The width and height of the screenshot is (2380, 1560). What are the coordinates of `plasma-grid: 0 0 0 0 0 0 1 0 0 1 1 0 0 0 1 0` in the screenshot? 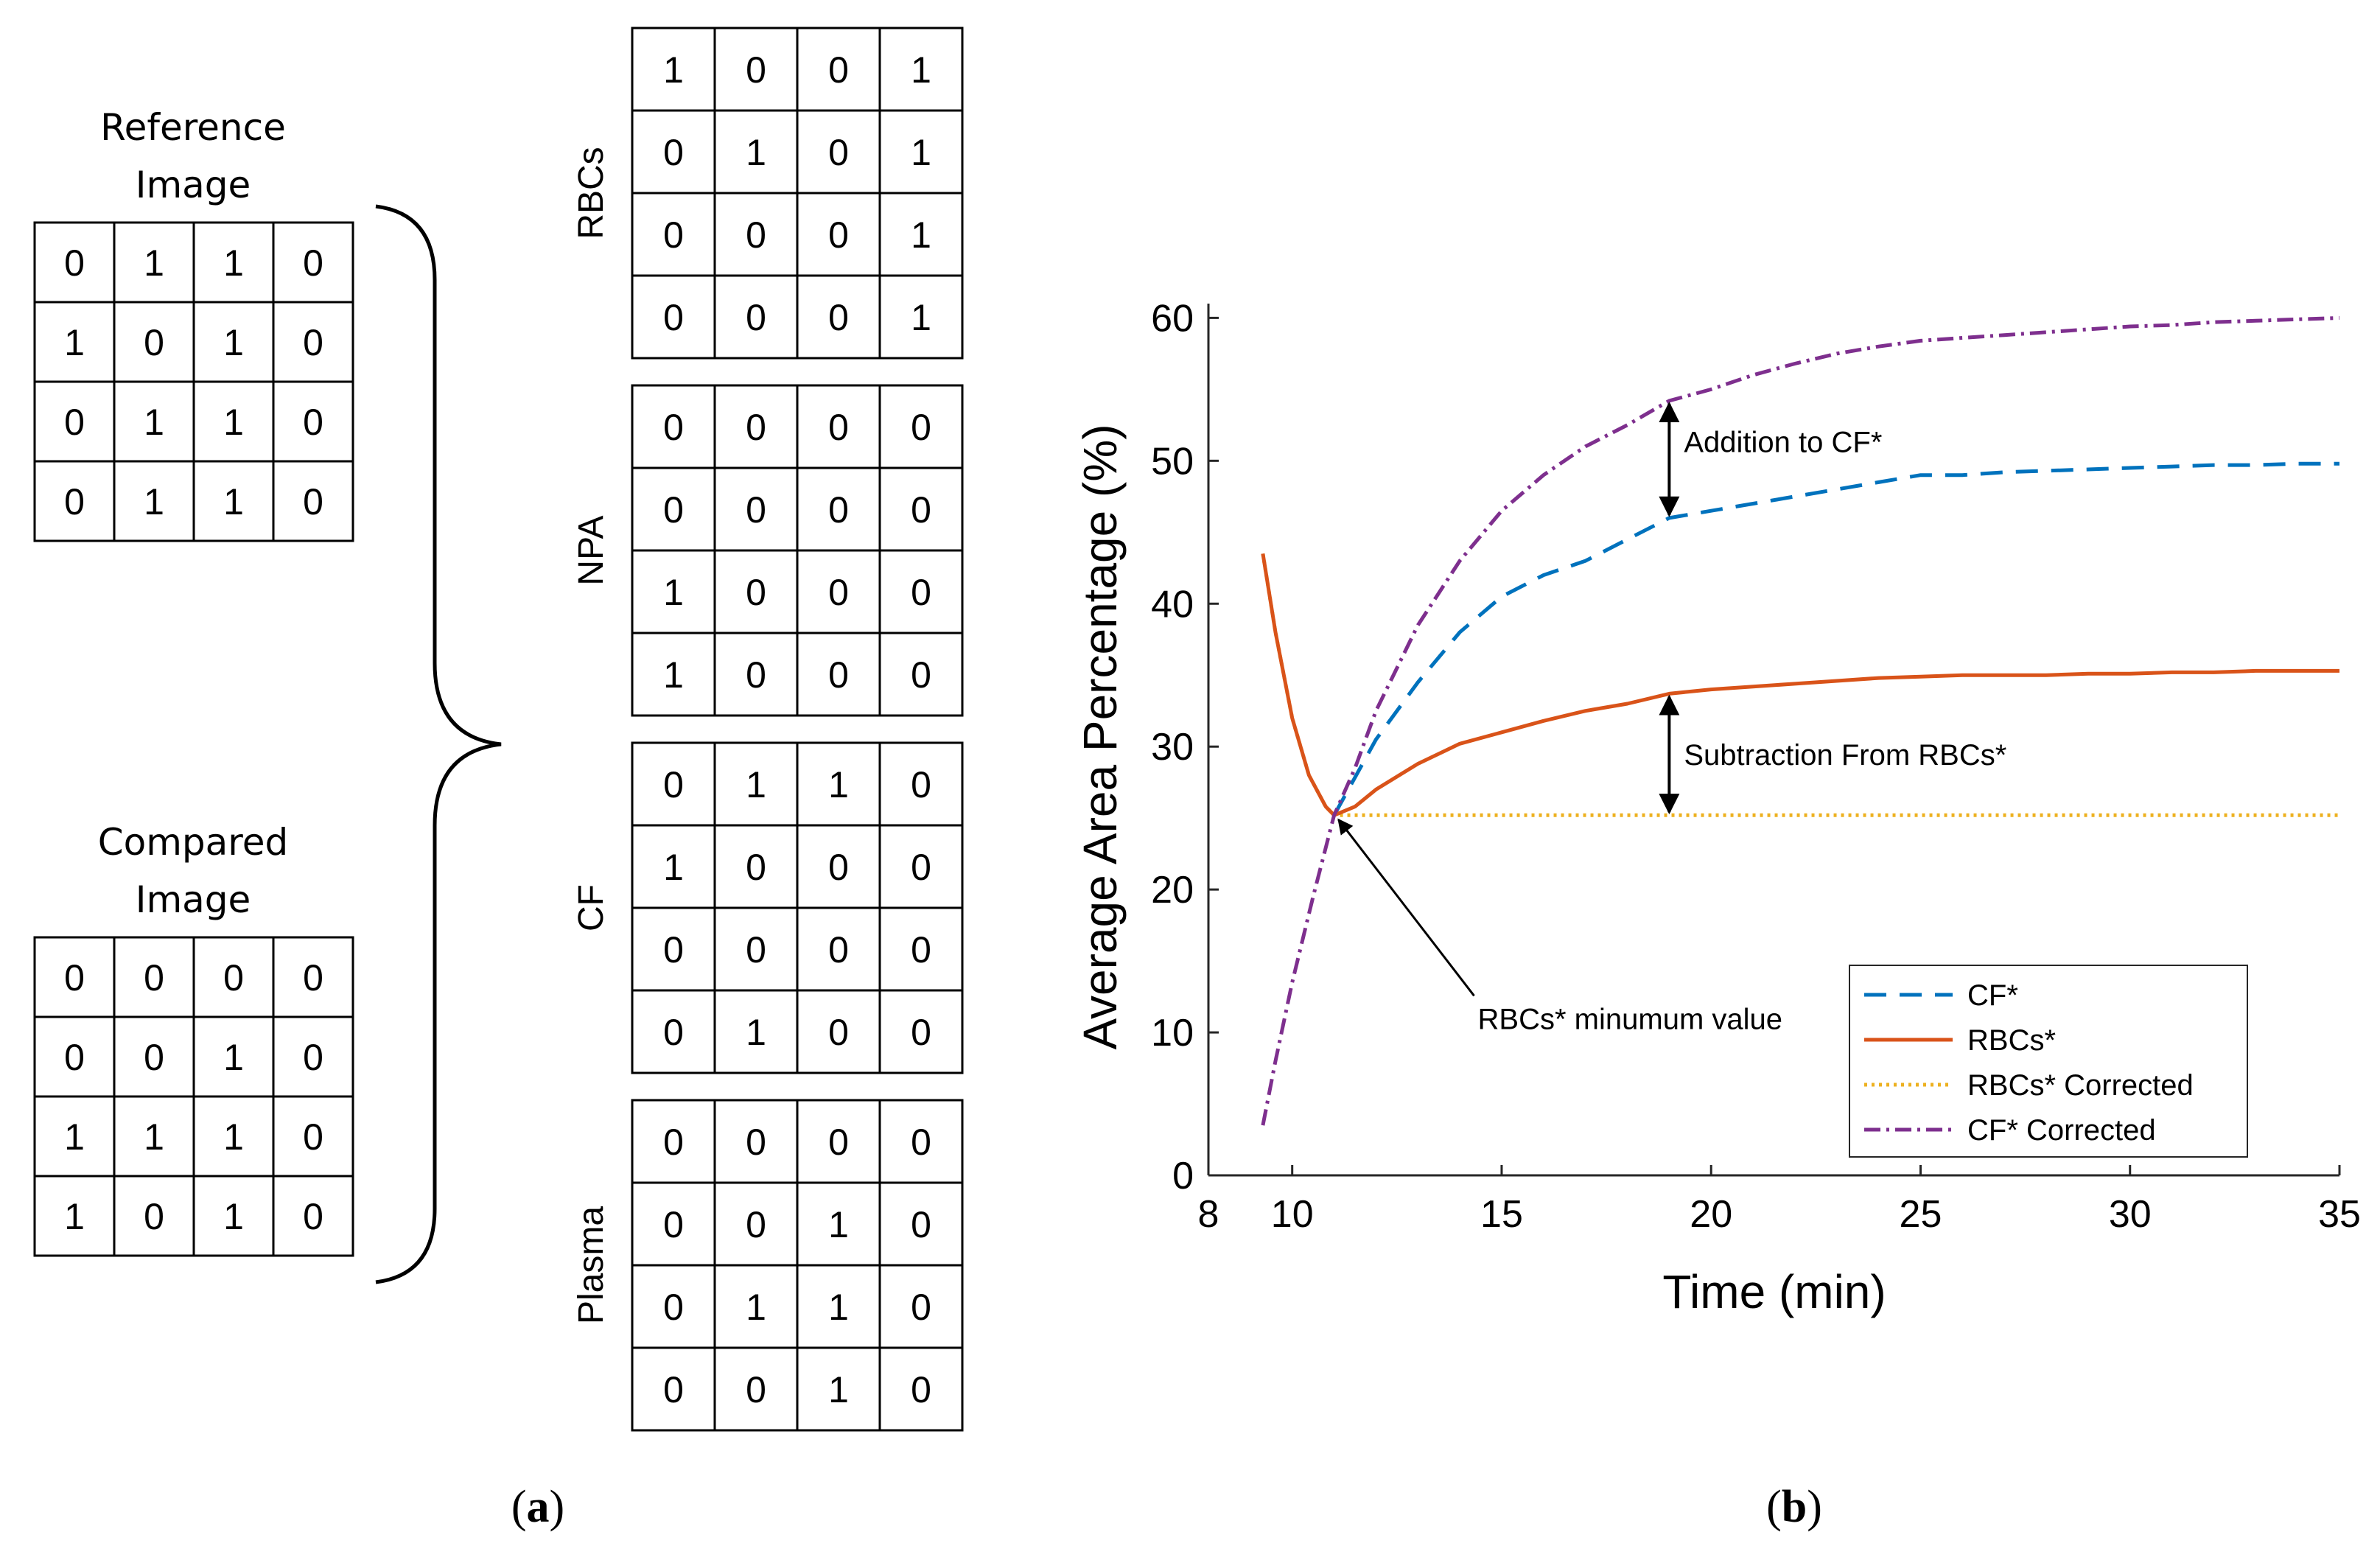 It's located at (797, 1265).